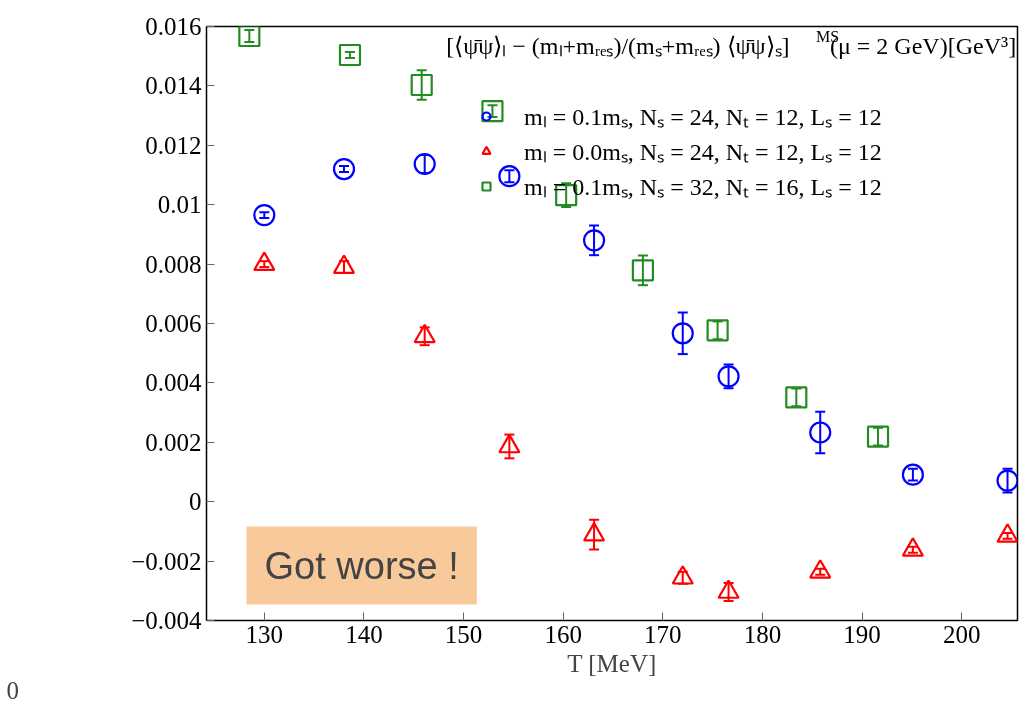  What do you see at coordinates (862, 634) in the screenshot?
I see `x-tick-label: 190` at bounding box center [862, 634].